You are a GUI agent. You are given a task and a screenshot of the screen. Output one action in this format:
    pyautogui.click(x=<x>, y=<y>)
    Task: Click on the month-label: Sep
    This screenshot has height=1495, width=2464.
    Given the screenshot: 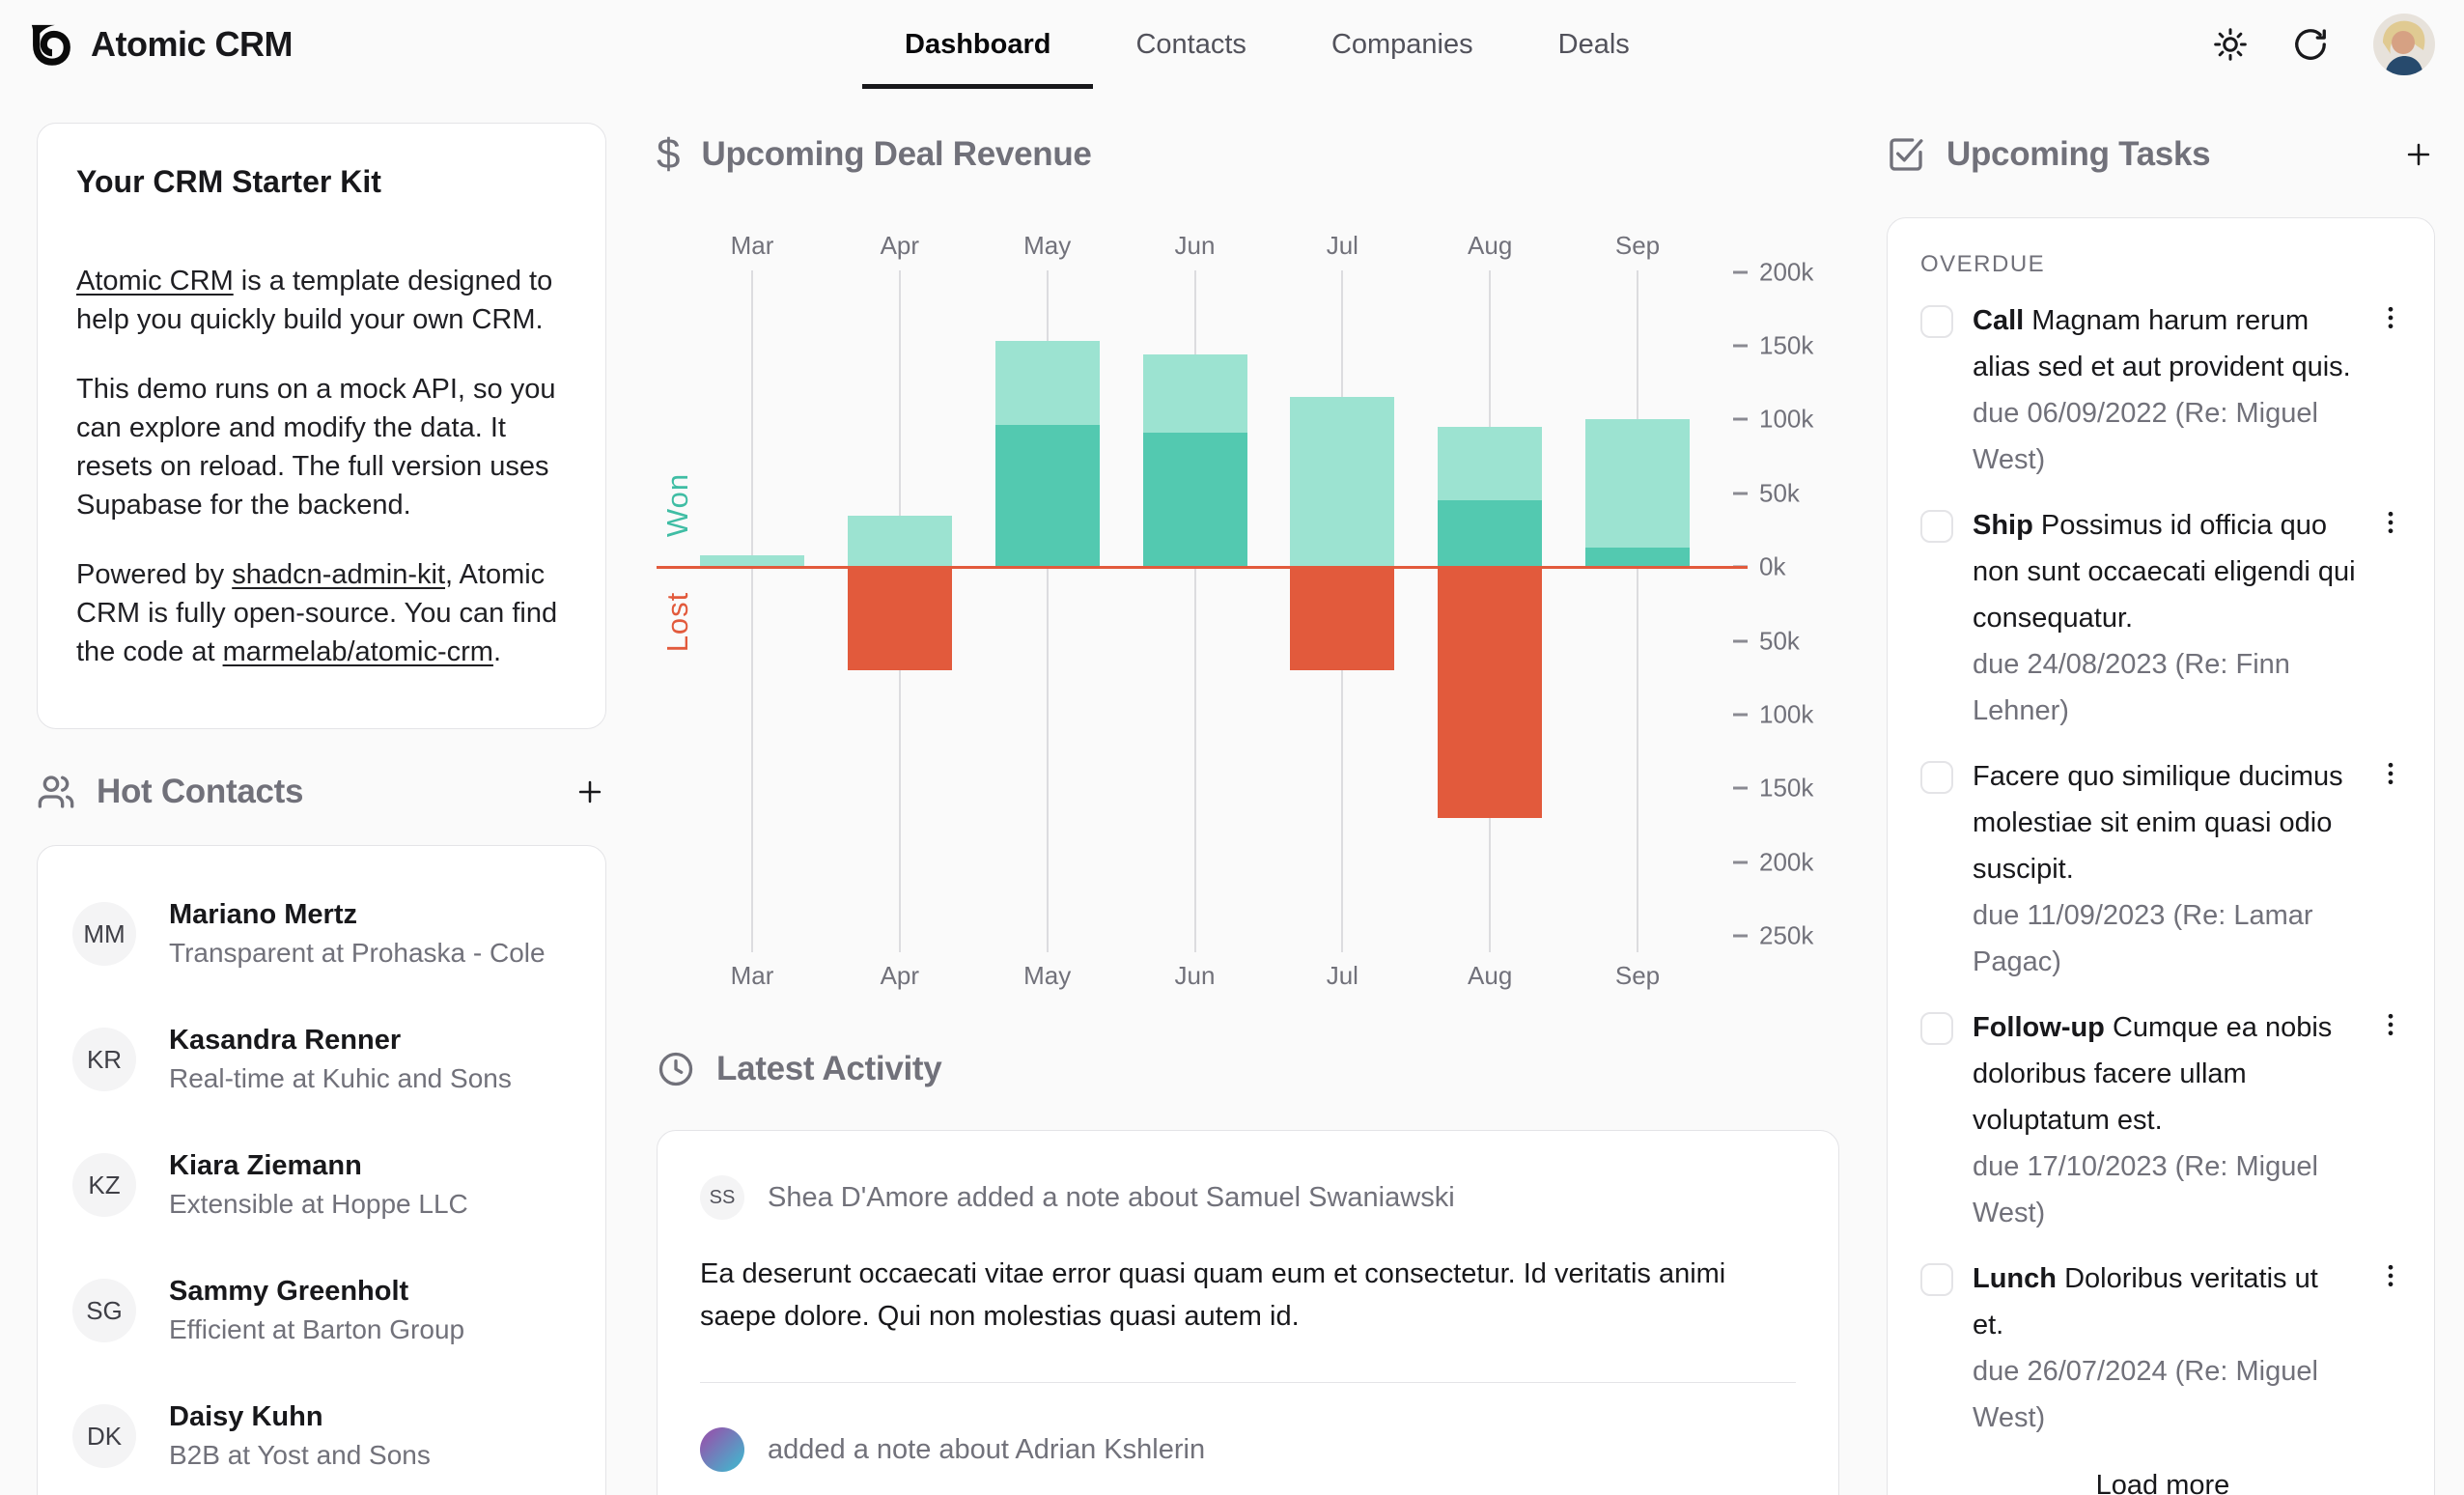 What is the action you would take?
    pyautogui.click(x=1638, y=975)
    